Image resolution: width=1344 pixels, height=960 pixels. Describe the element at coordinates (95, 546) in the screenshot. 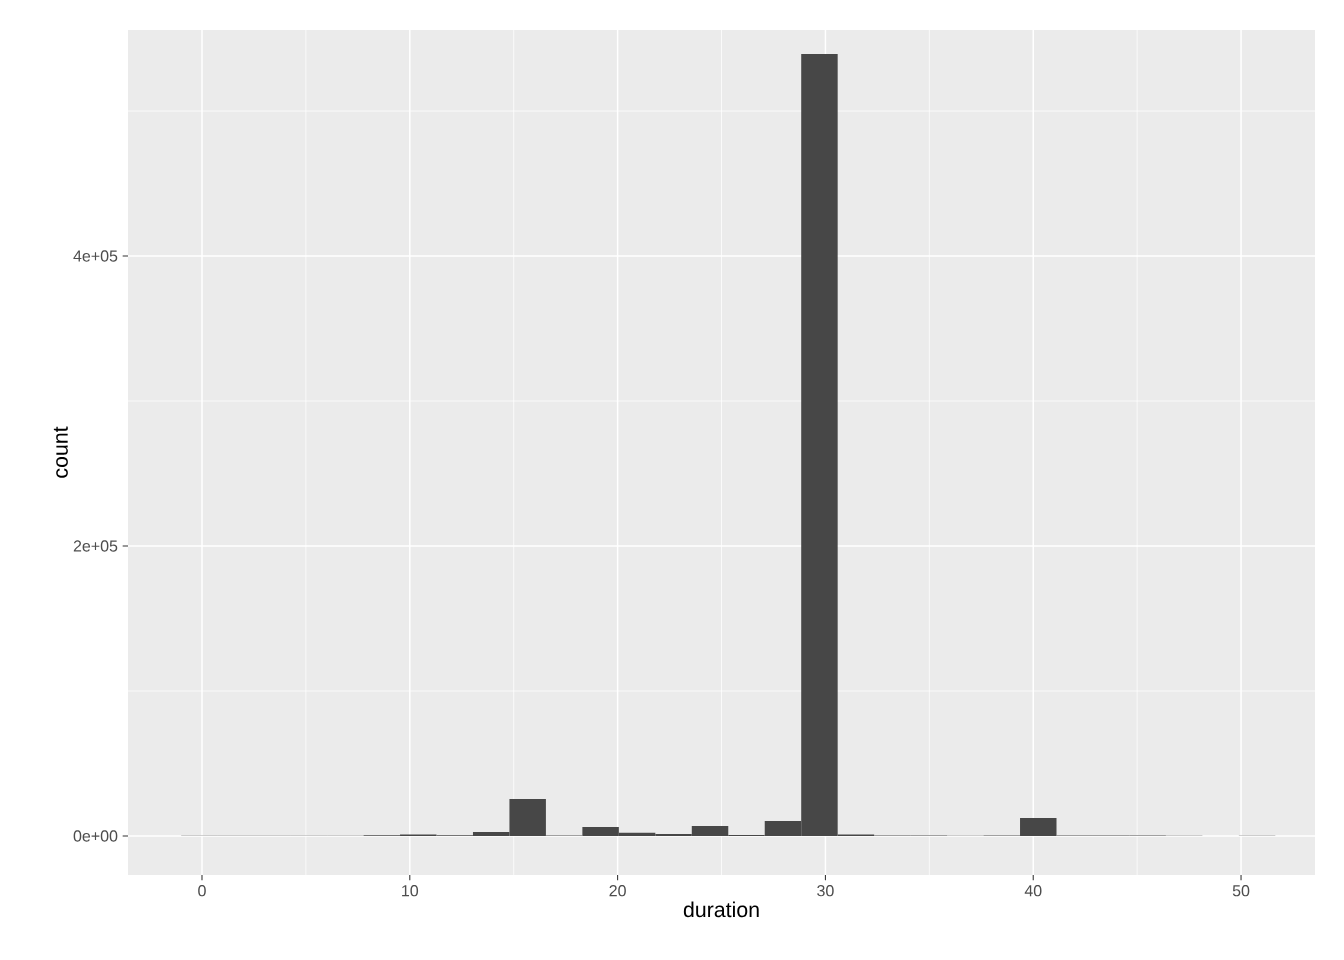

I see `y-tick-label: 2e+05` at that location.